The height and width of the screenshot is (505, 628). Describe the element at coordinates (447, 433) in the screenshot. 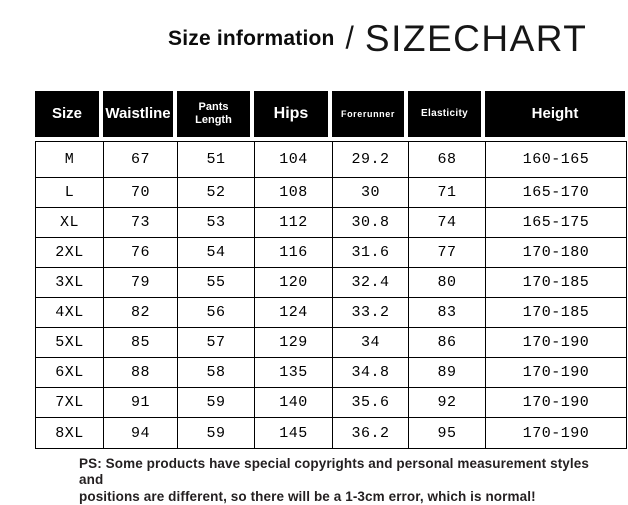

I see `elasticity-cell: 95` at that location.